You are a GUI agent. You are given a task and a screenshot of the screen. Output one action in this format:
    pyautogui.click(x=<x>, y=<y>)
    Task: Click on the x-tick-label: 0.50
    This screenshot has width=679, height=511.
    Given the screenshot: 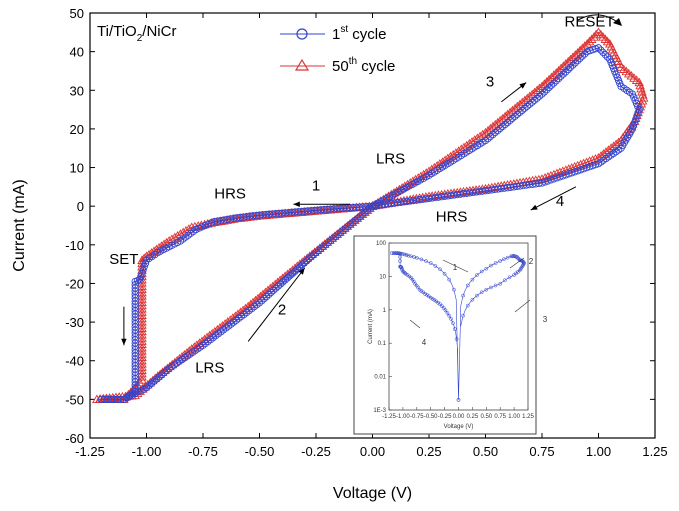 What is the action you would take?
    pyautogui.click(x=485, y=451)
    